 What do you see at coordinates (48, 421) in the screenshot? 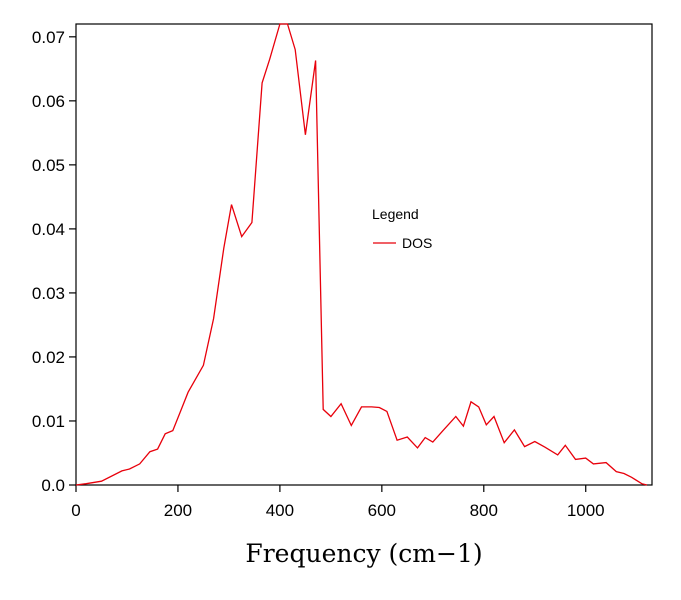
I see `y-tick-label: 0.01` at bounding box center [48, 421].